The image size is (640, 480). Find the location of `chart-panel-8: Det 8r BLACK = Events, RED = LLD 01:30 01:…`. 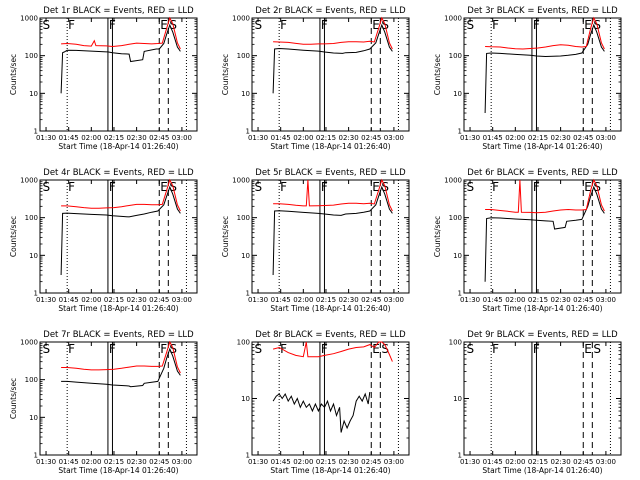

chart-panel-8: Det 8r BLACK = Events, RED = LLD 01:30 01:… is located at coordinates (323, 402).